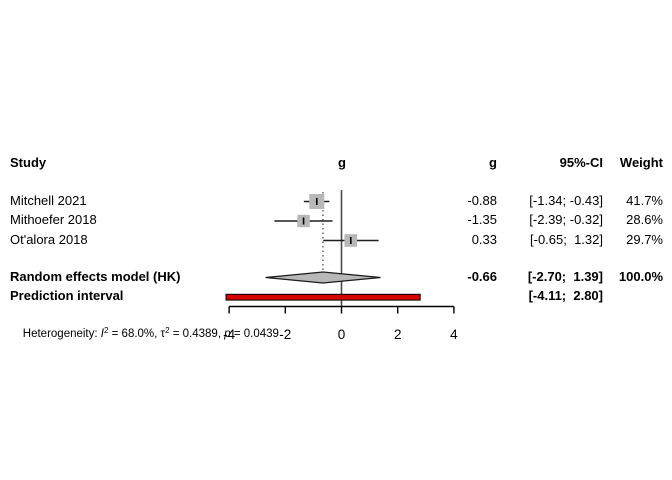  Describe the element at coordinates (644, 239) in the screenshot. I see `study-weight-value: 29.7%` at that location.